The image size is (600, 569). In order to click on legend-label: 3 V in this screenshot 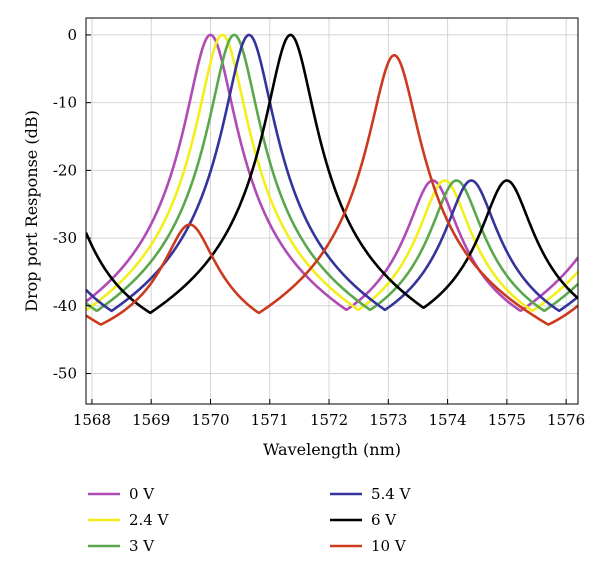, I will do `click(142, 546)`.